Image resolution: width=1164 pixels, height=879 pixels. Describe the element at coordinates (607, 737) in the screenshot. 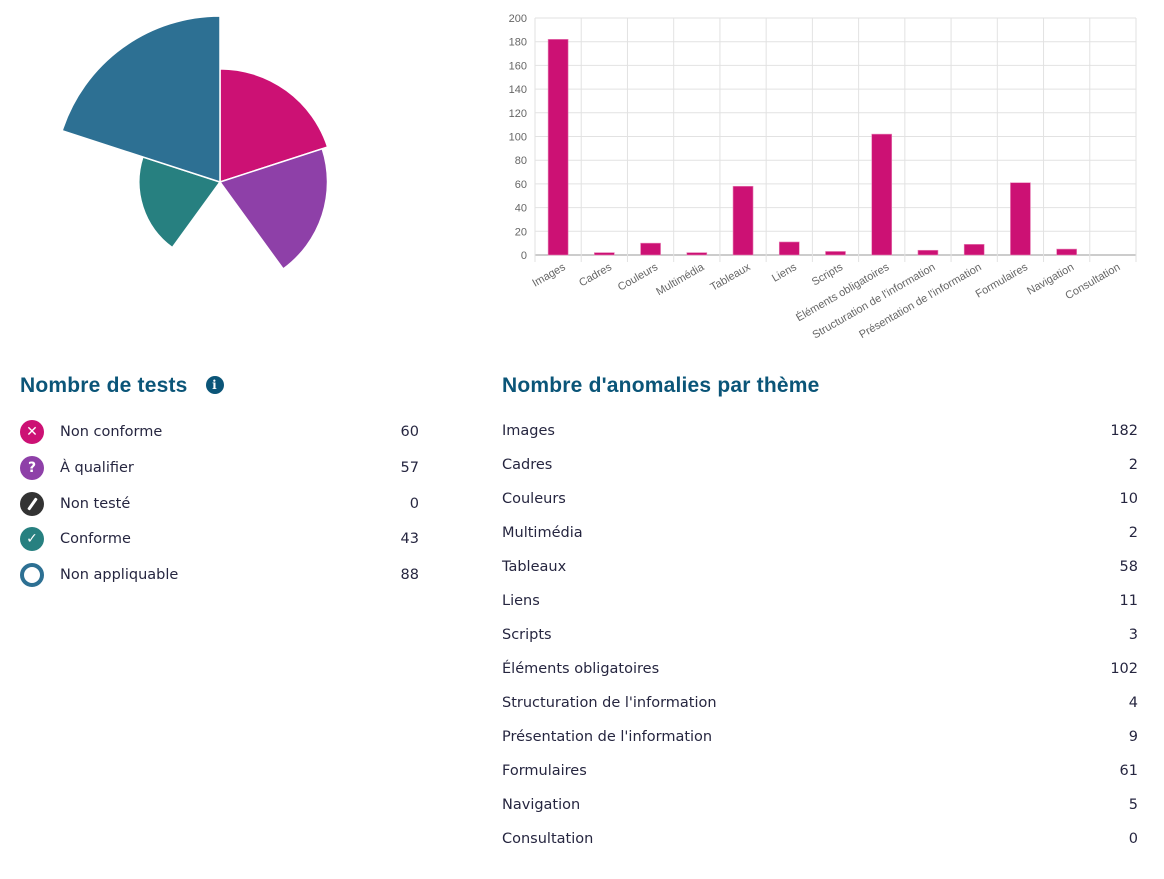

I see `theme-label: Présentation de l'information` at that location.